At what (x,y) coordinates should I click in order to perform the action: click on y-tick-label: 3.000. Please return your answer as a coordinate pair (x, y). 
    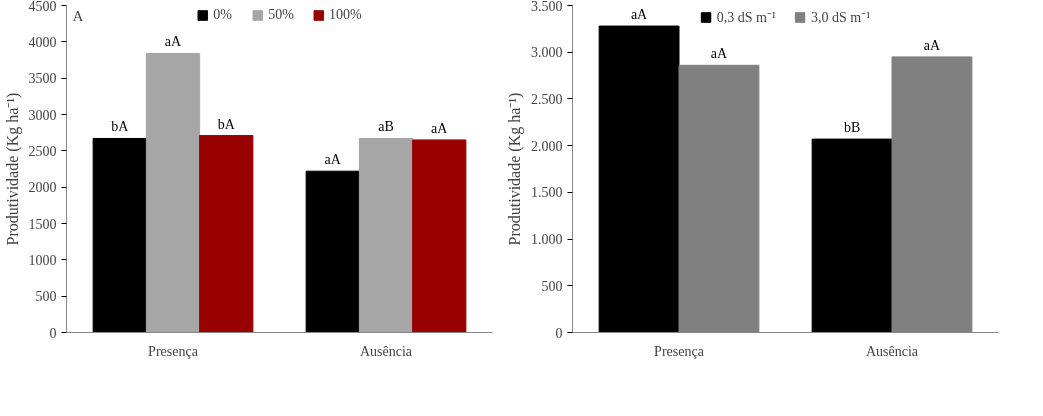
    Looking at the image, I should click on (547, 53).